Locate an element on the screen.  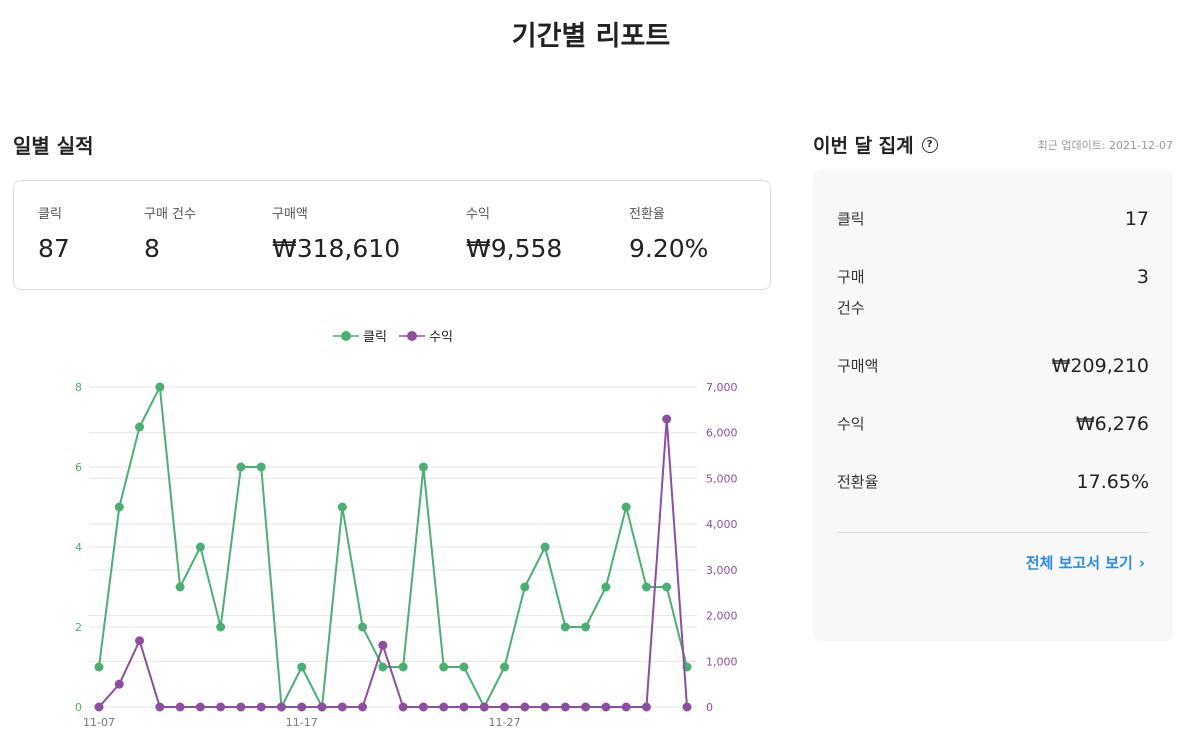
summary-label: 구매액 is located at coordinates (858, 366).